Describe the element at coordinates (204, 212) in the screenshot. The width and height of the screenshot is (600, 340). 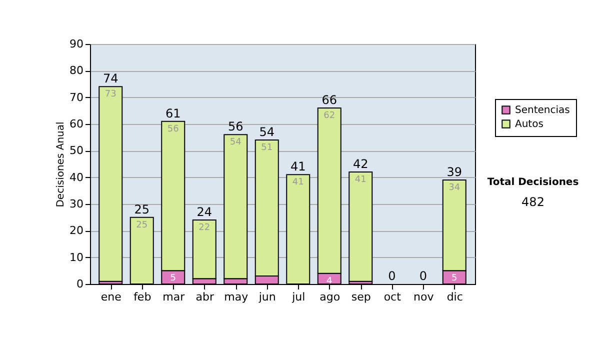
I see `total-label: 24` at that location.